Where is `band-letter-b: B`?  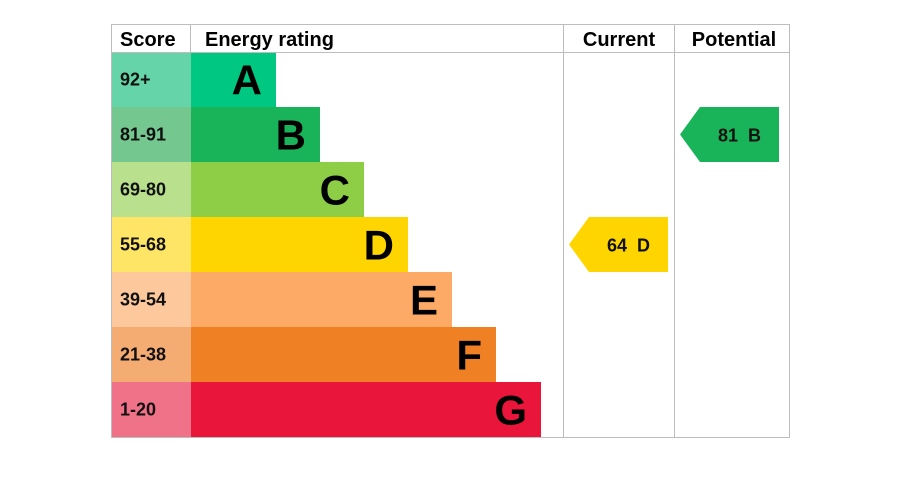 band-letter-b: B is located at coordinates (291, 135).